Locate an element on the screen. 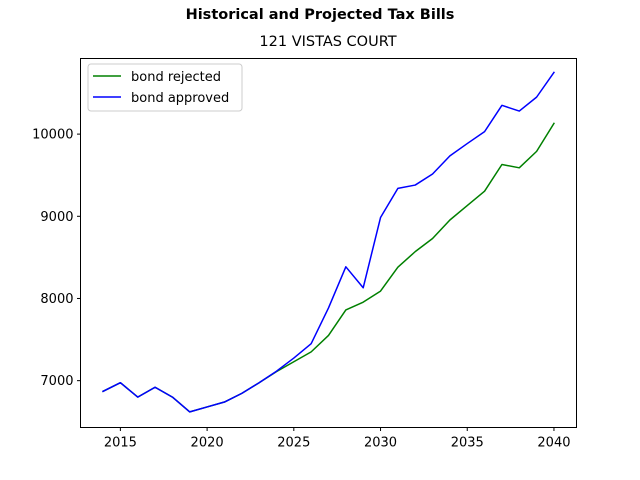  y-tick-label-7000: 7000 is located at coordinates (56, 381).